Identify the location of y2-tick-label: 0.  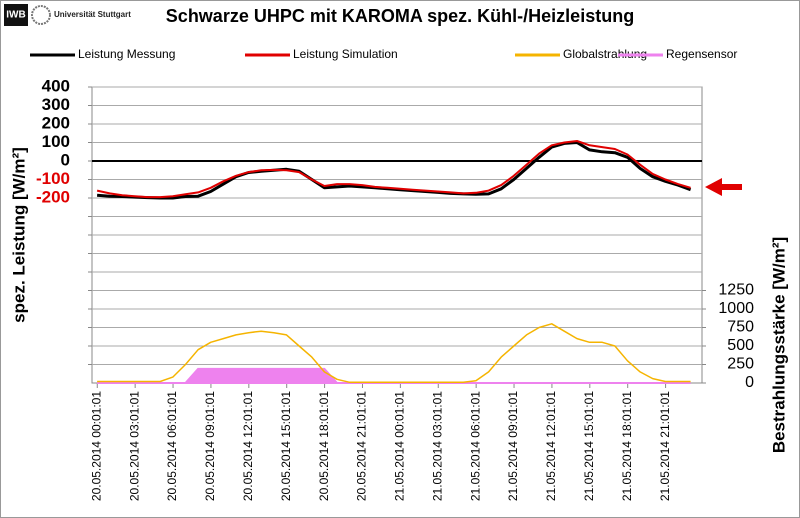
(749, 382).